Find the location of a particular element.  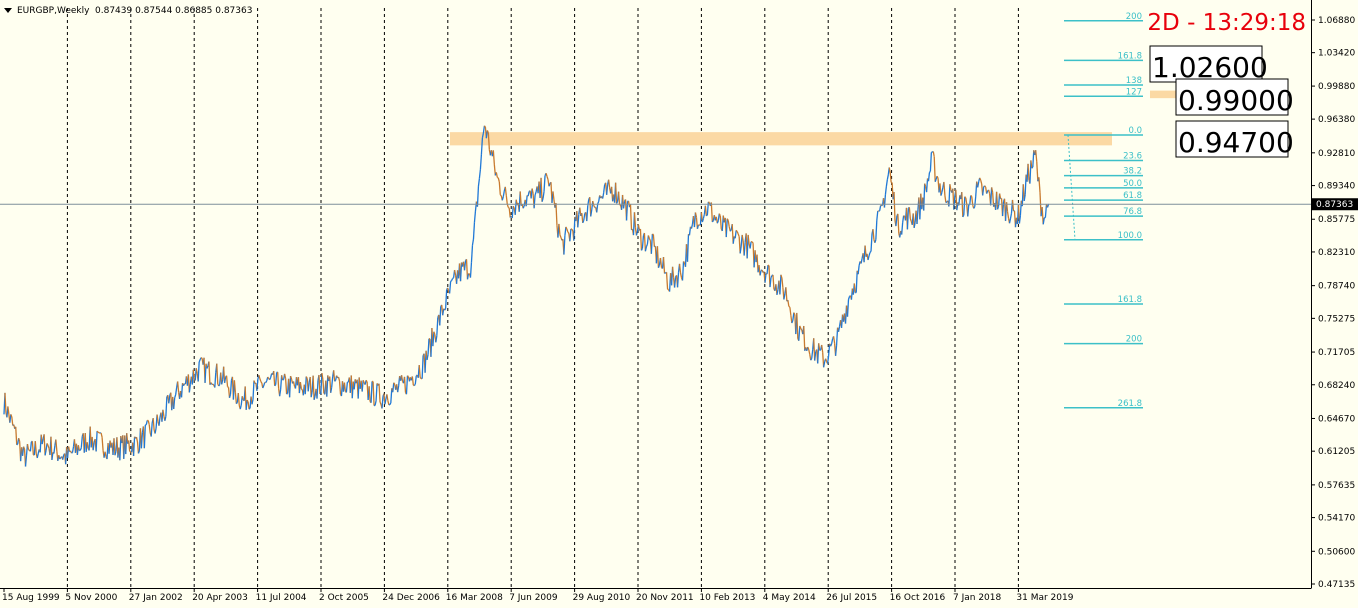

zone-rect is located at coordinates (1163, 94).